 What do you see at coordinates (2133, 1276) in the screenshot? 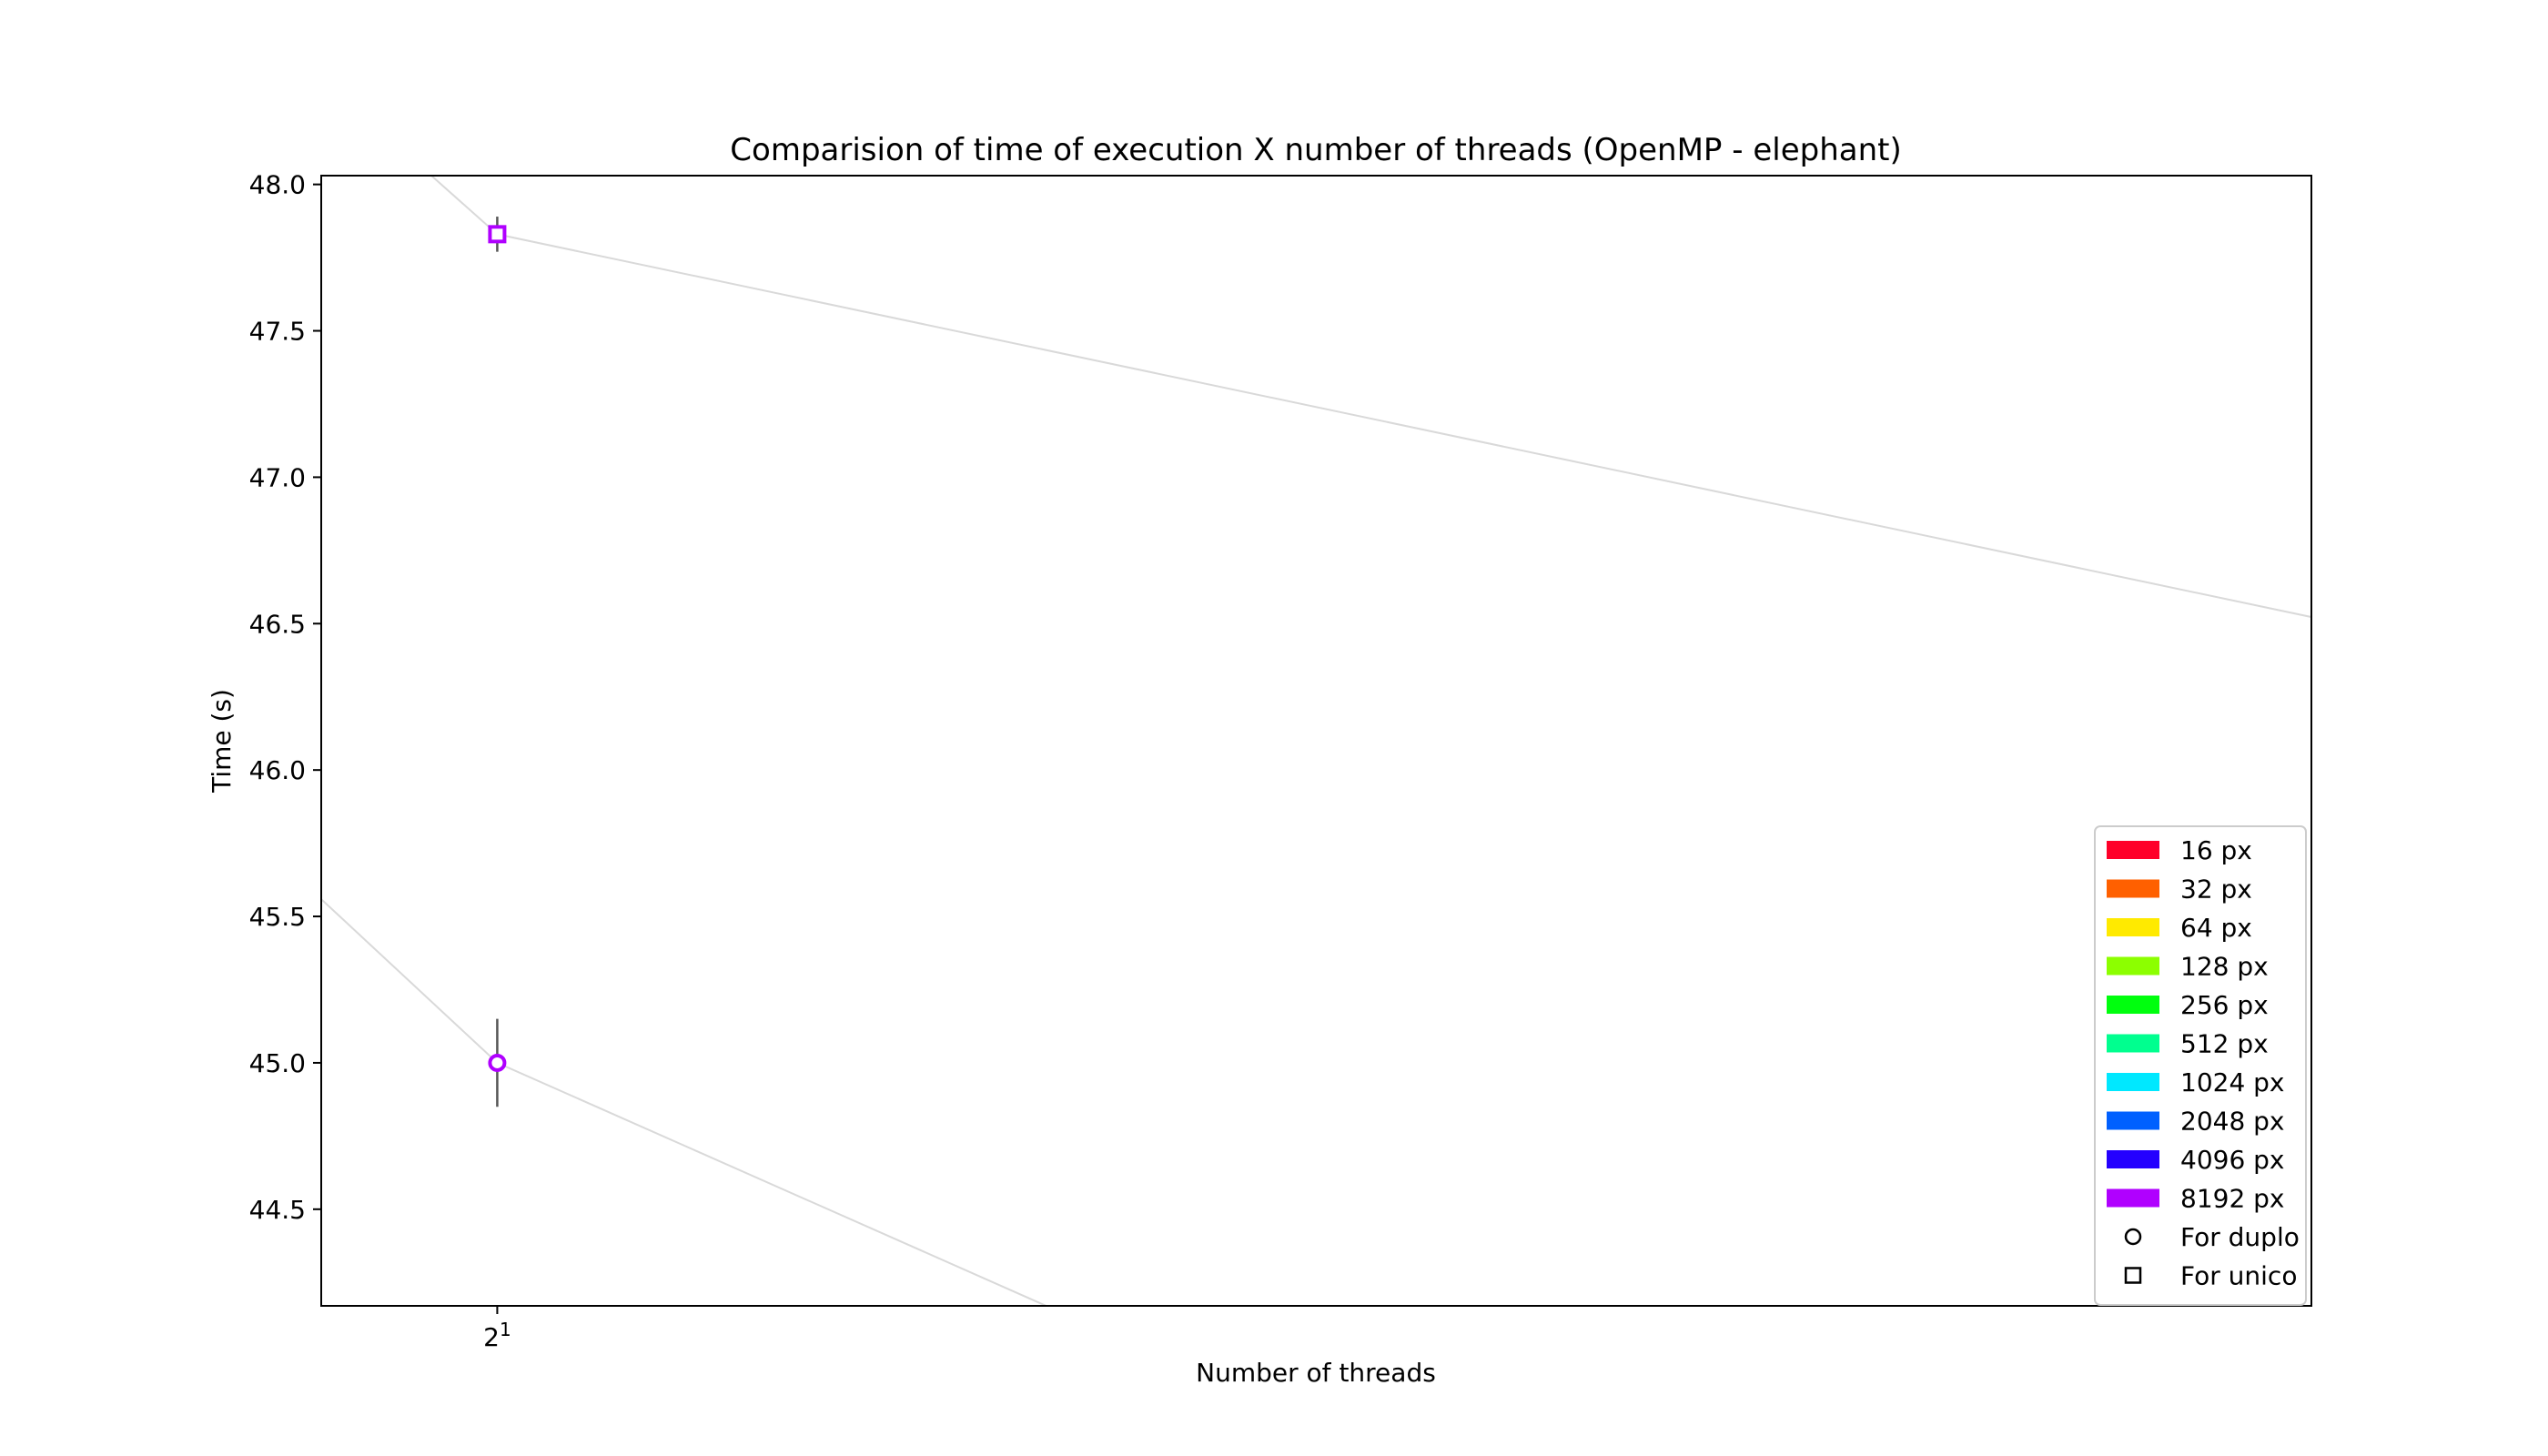
I see `legend-marker-square` at bounding box center [2133, 1276].